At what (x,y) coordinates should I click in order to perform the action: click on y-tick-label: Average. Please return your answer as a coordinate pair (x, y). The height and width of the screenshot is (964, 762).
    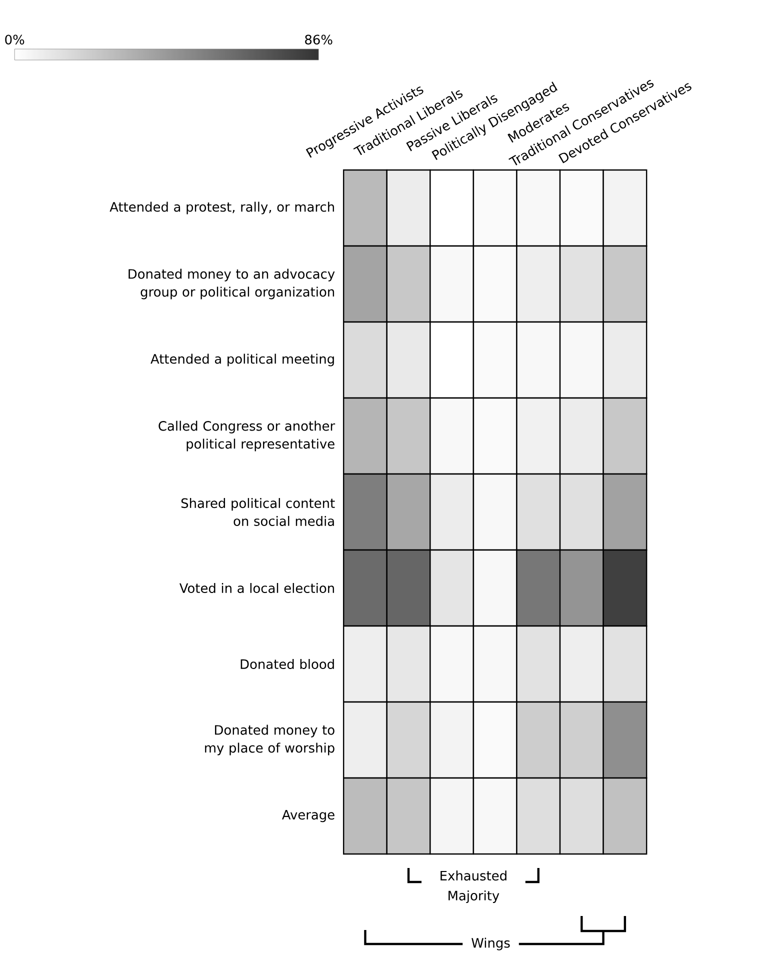
    Looking at the image, I should click on (308, 816).